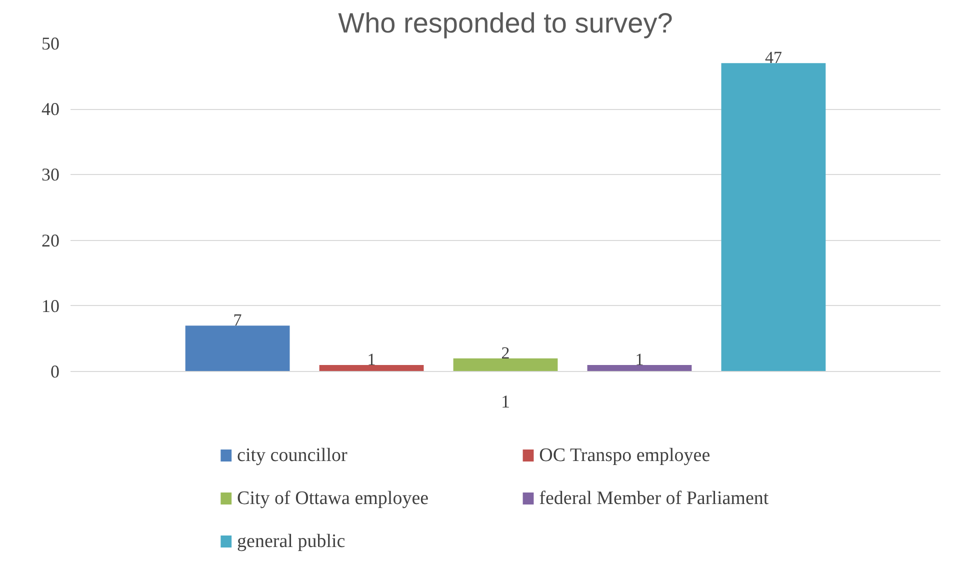 The width and height of the screenshot is (960, 579). Describe the element at coordinates (291, 541) in the screenshot. I see `legend-label: general public` at that location.